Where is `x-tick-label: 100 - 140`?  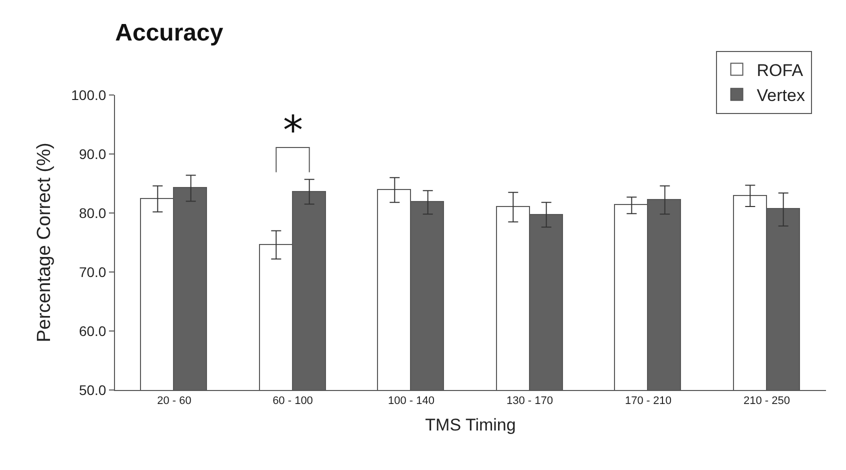 x-tick-label: 100 - 140 is located at coordinates (411, 401).